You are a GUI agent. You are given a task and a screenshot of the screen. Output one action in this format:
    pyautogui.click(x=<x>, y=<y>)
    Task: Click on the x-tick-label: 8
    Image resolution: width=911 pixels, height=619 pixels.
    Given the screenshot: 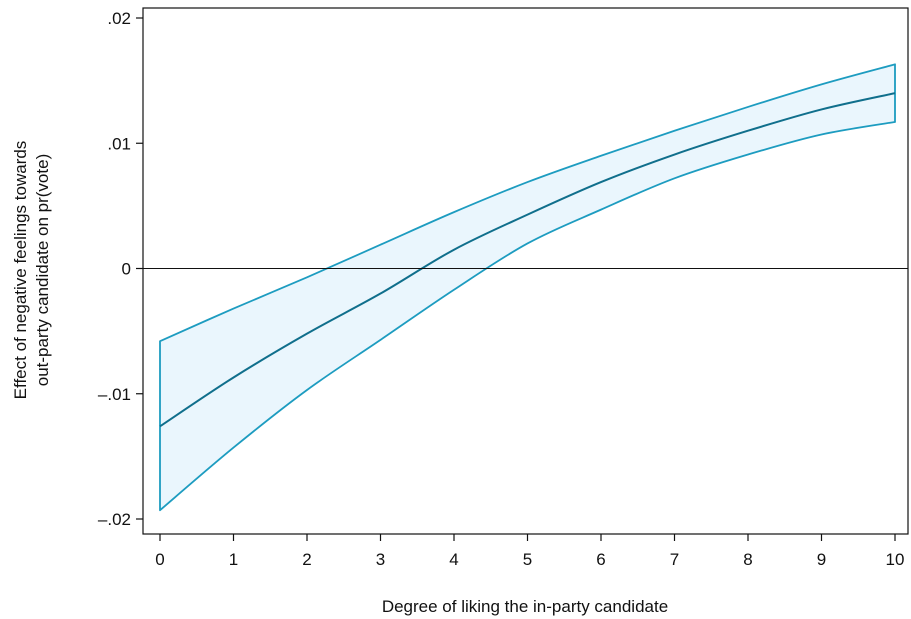 What is the action you would take?
    pyautogui.click(x=747, y=559)
    